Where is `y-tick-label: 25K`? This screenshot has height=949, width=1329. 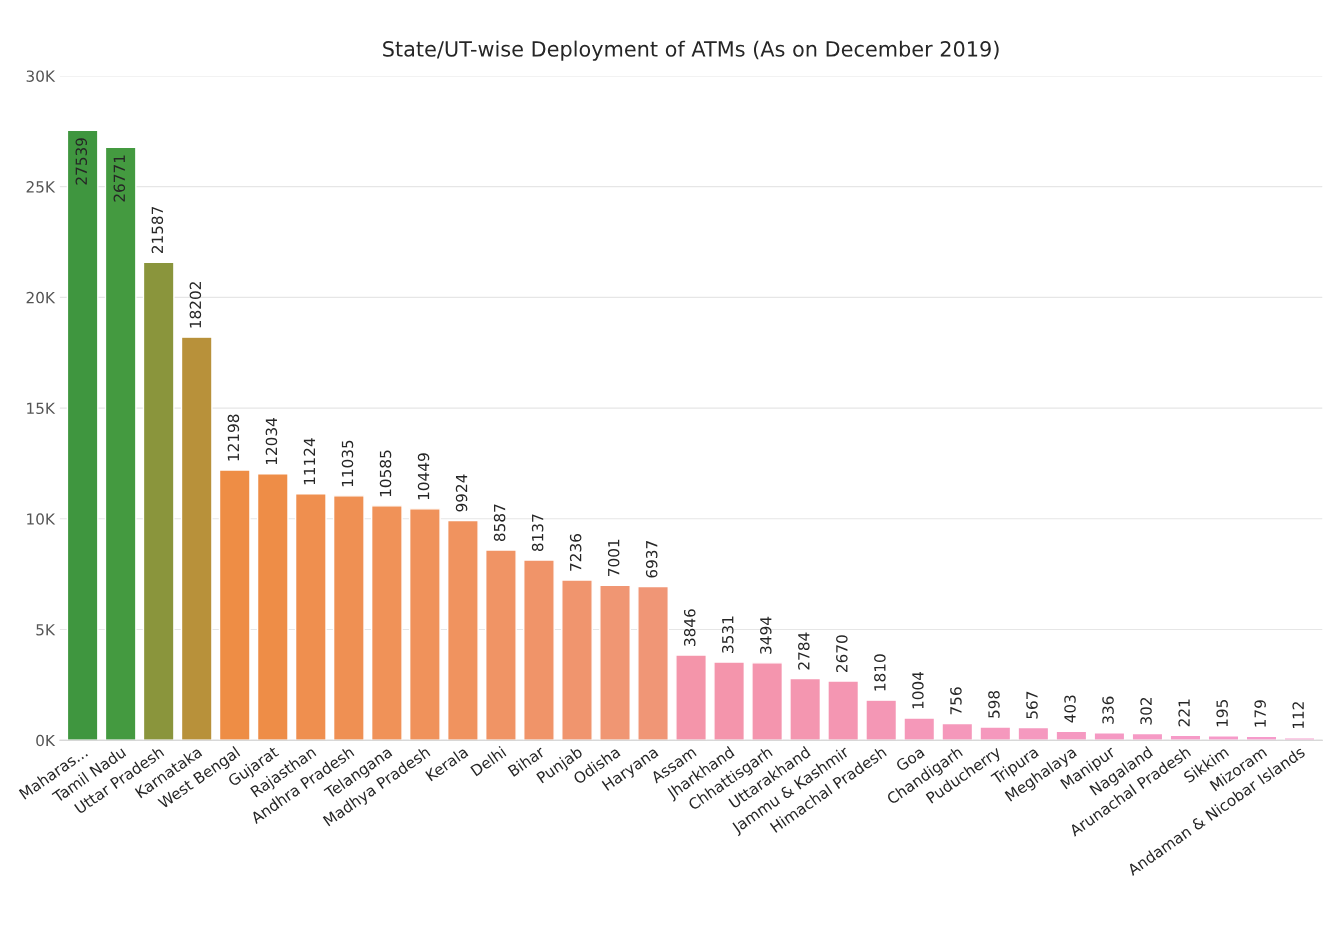 y-tick-label: 25K is located at coordinates (41, 187).